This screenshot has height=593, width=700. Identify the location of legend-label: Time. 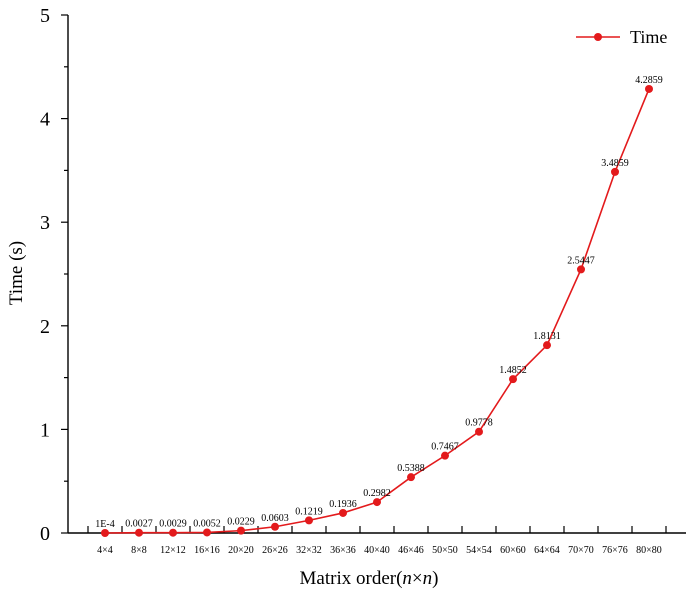
(648, 37).